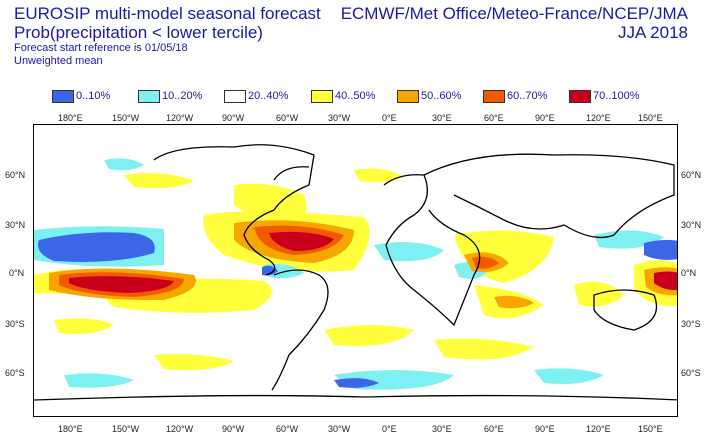 The height and width of the screenshot is (439, 706). What do you see at coordinates (549, 196) in the screenshot?
I see `eurasia-coast` at bounding box center [549, 196].